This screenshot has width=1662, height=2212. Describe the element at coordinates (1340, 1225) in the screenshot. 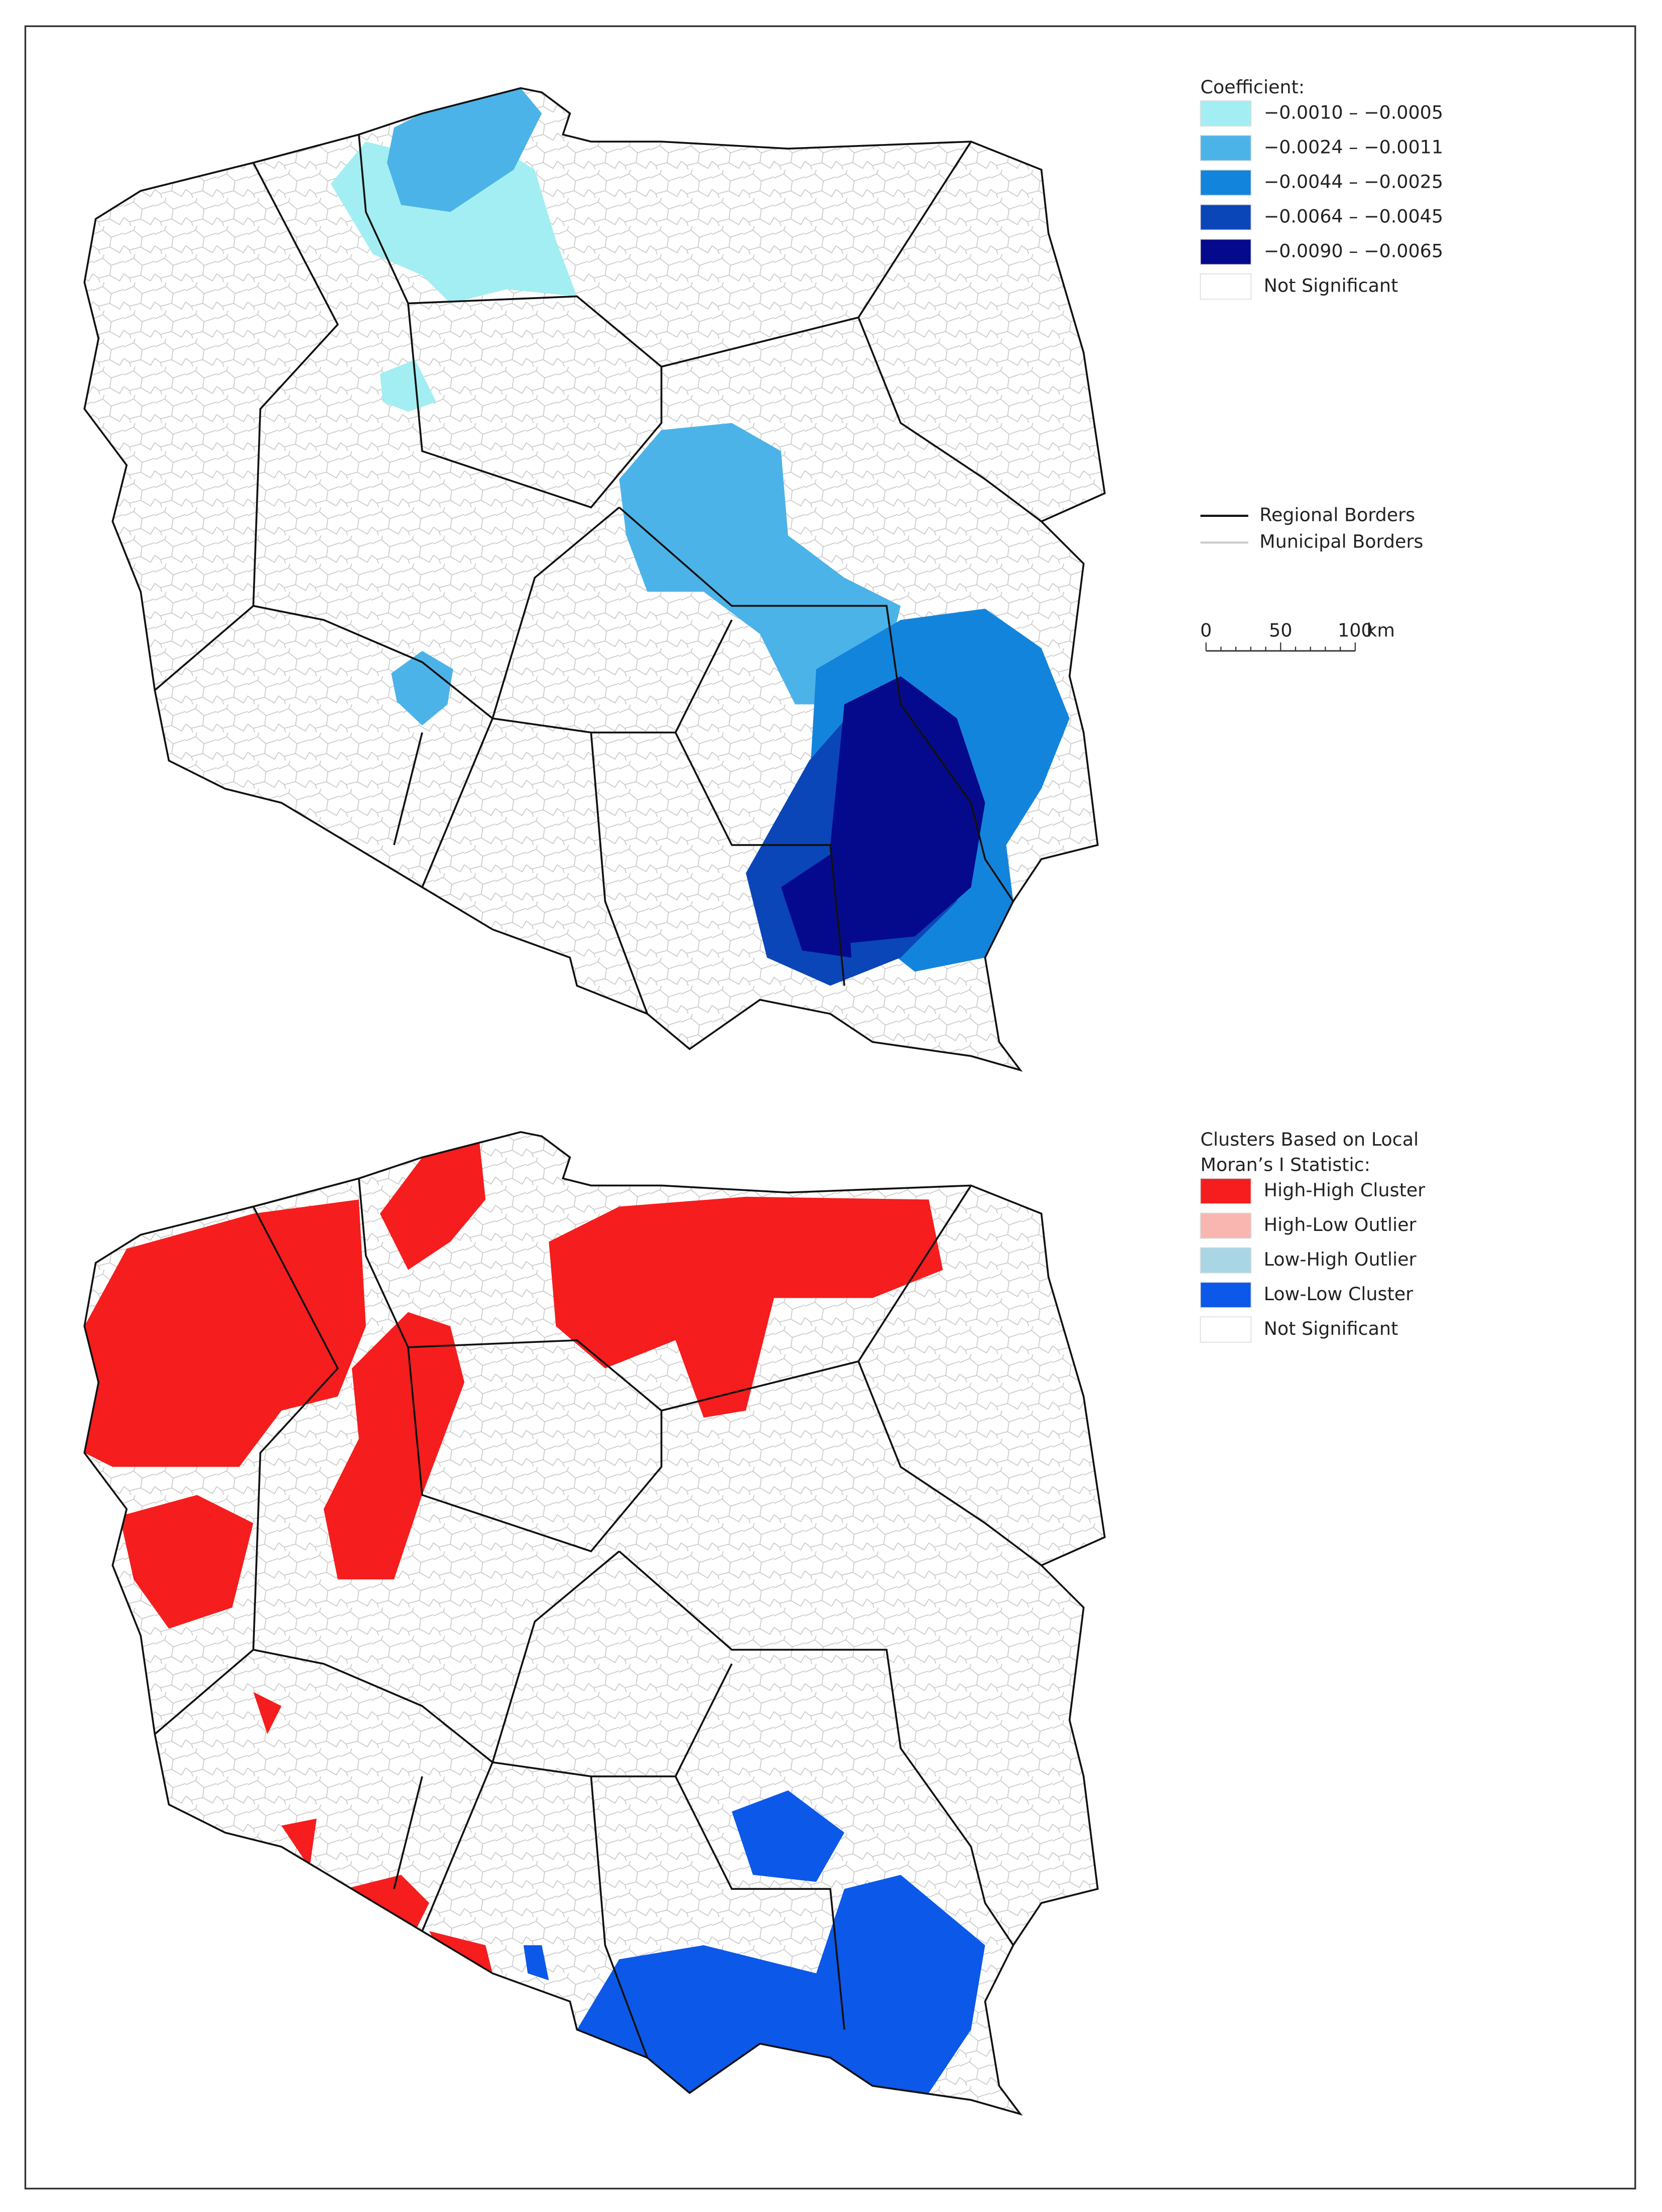

I see `legend-label: High-Low Outlier` at that location.